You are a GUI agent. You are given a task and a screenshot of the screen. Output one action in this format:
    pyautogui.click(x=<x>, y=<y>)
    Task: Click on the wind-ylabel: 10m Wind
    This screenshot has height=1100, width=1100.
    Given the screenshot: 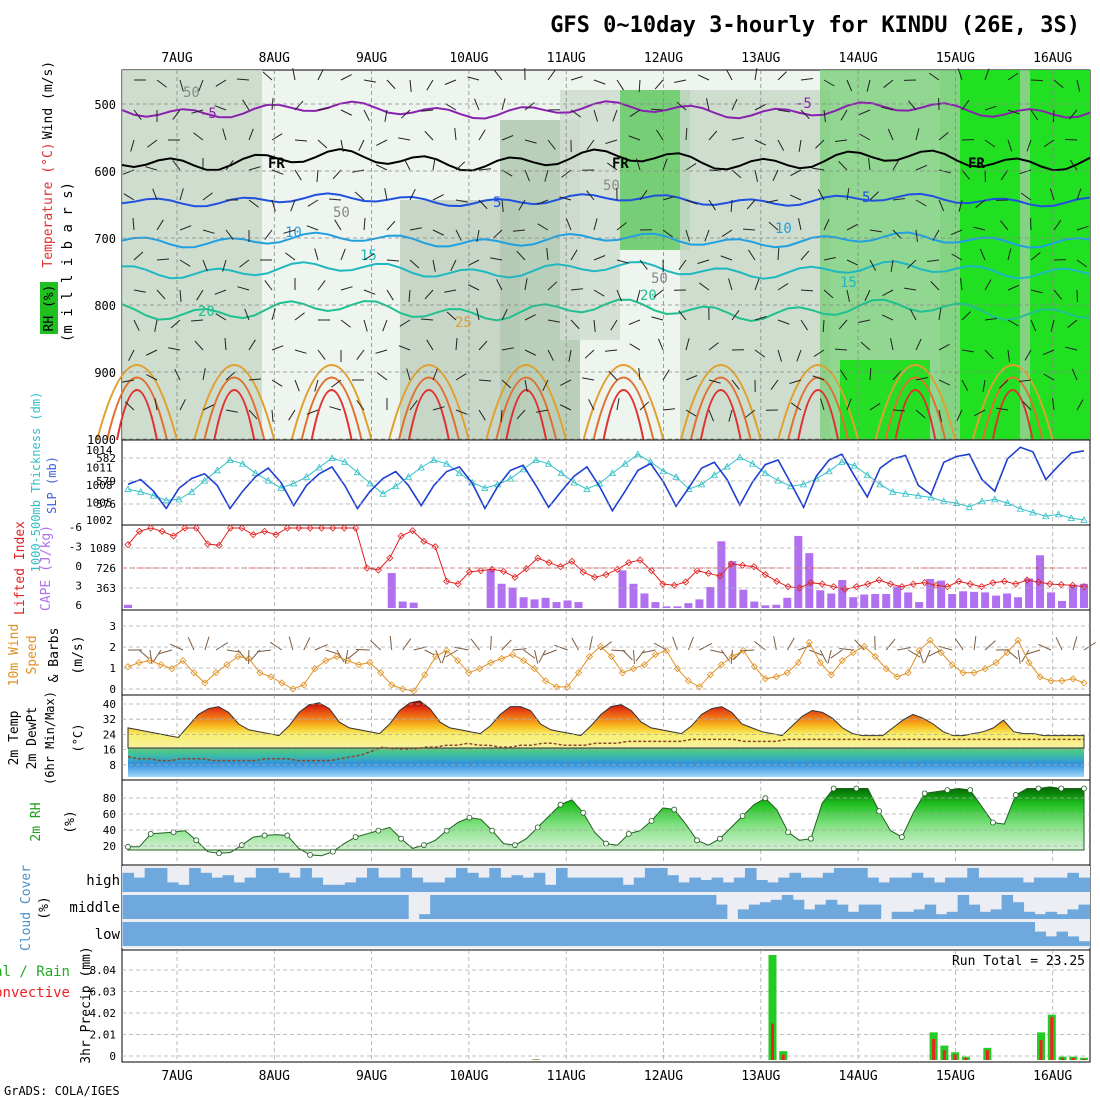 What is the action you would take?
    pyautogui.click(x=14, y=655)
    